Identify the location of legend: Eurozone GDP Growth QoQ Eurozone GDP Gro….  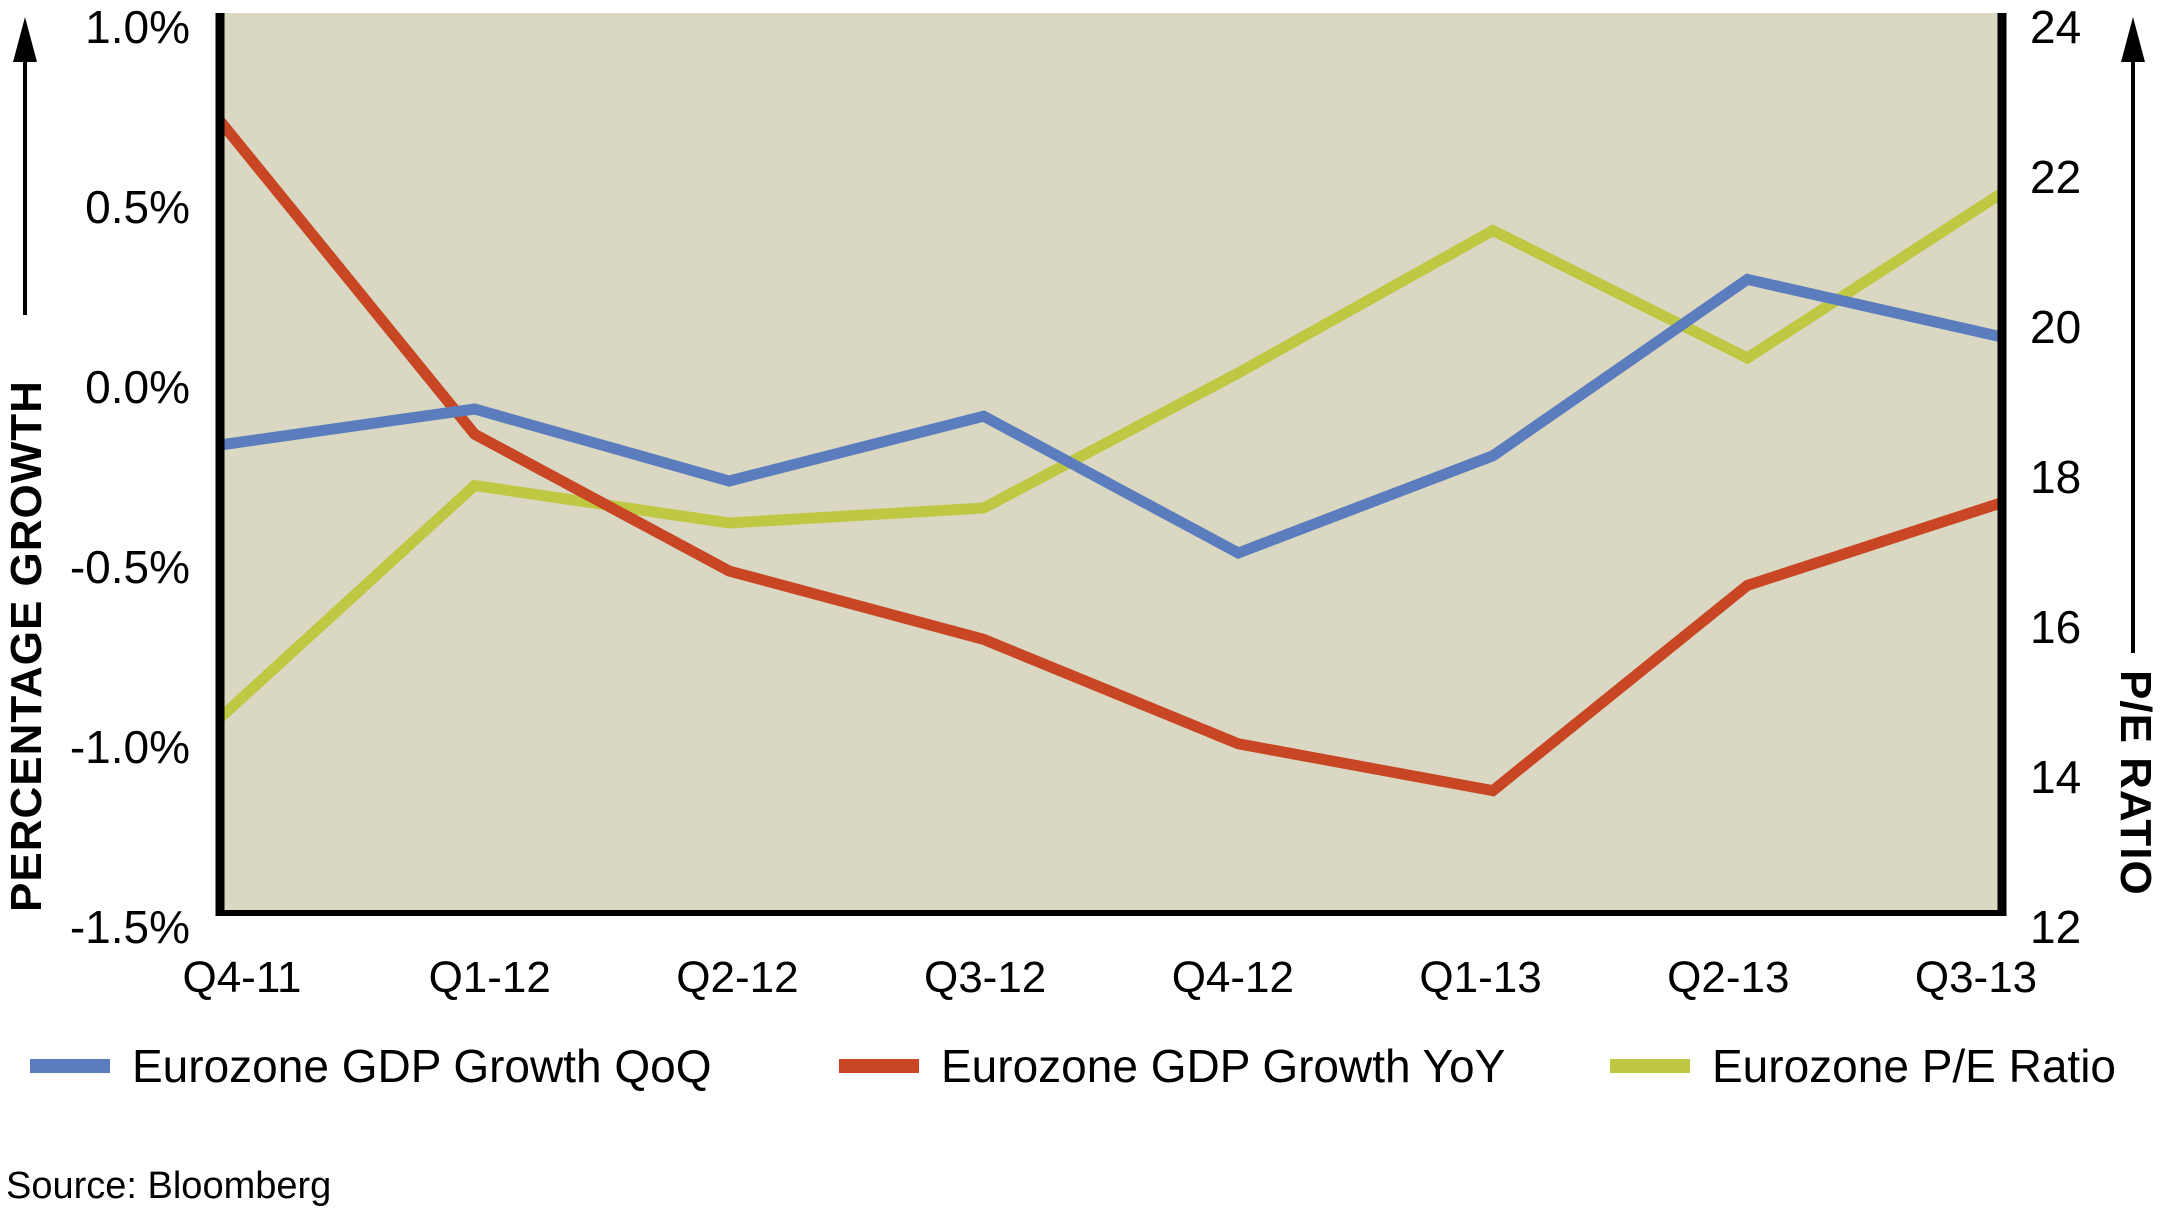
(1080, 1066).